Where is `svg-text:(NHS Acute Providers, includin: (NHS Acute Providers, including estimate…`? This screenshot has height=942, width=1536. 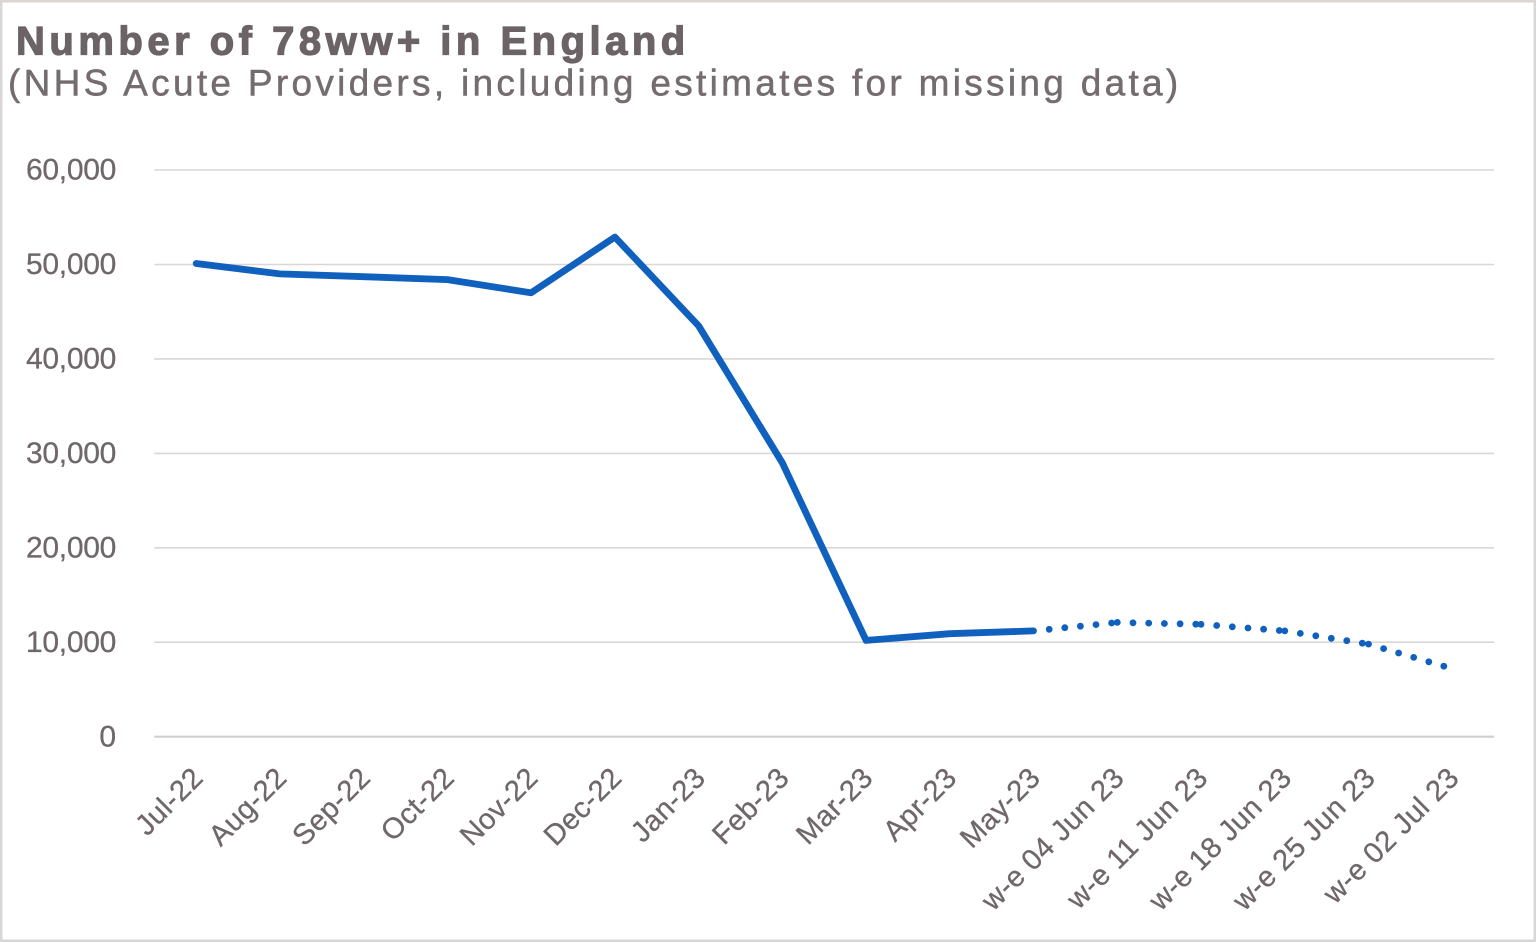
svg-text:(NHS Acute Providers, includin: (NHS Acute Providers, including estimate… is located at coordinates (595, 83).